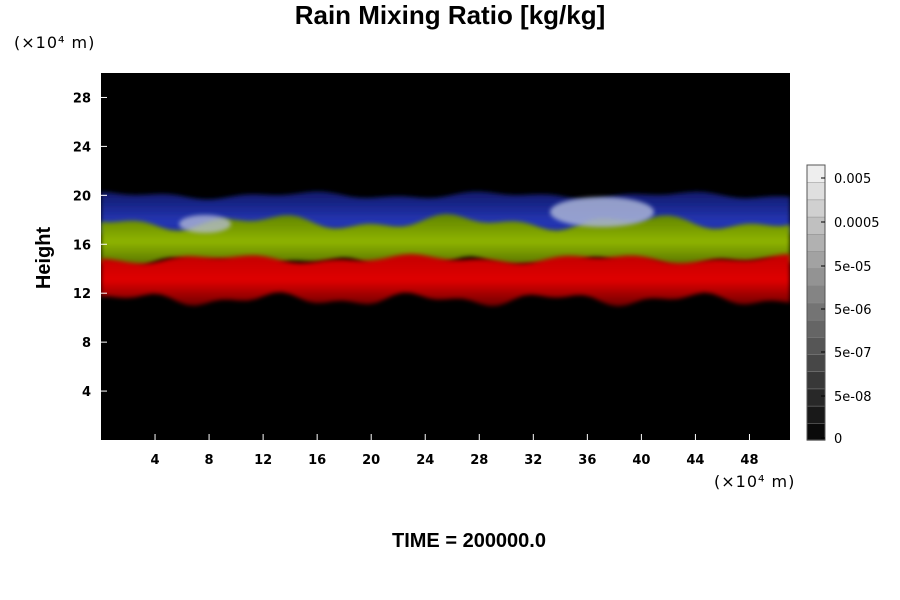  I want to click on red-band, so click(445, 280).